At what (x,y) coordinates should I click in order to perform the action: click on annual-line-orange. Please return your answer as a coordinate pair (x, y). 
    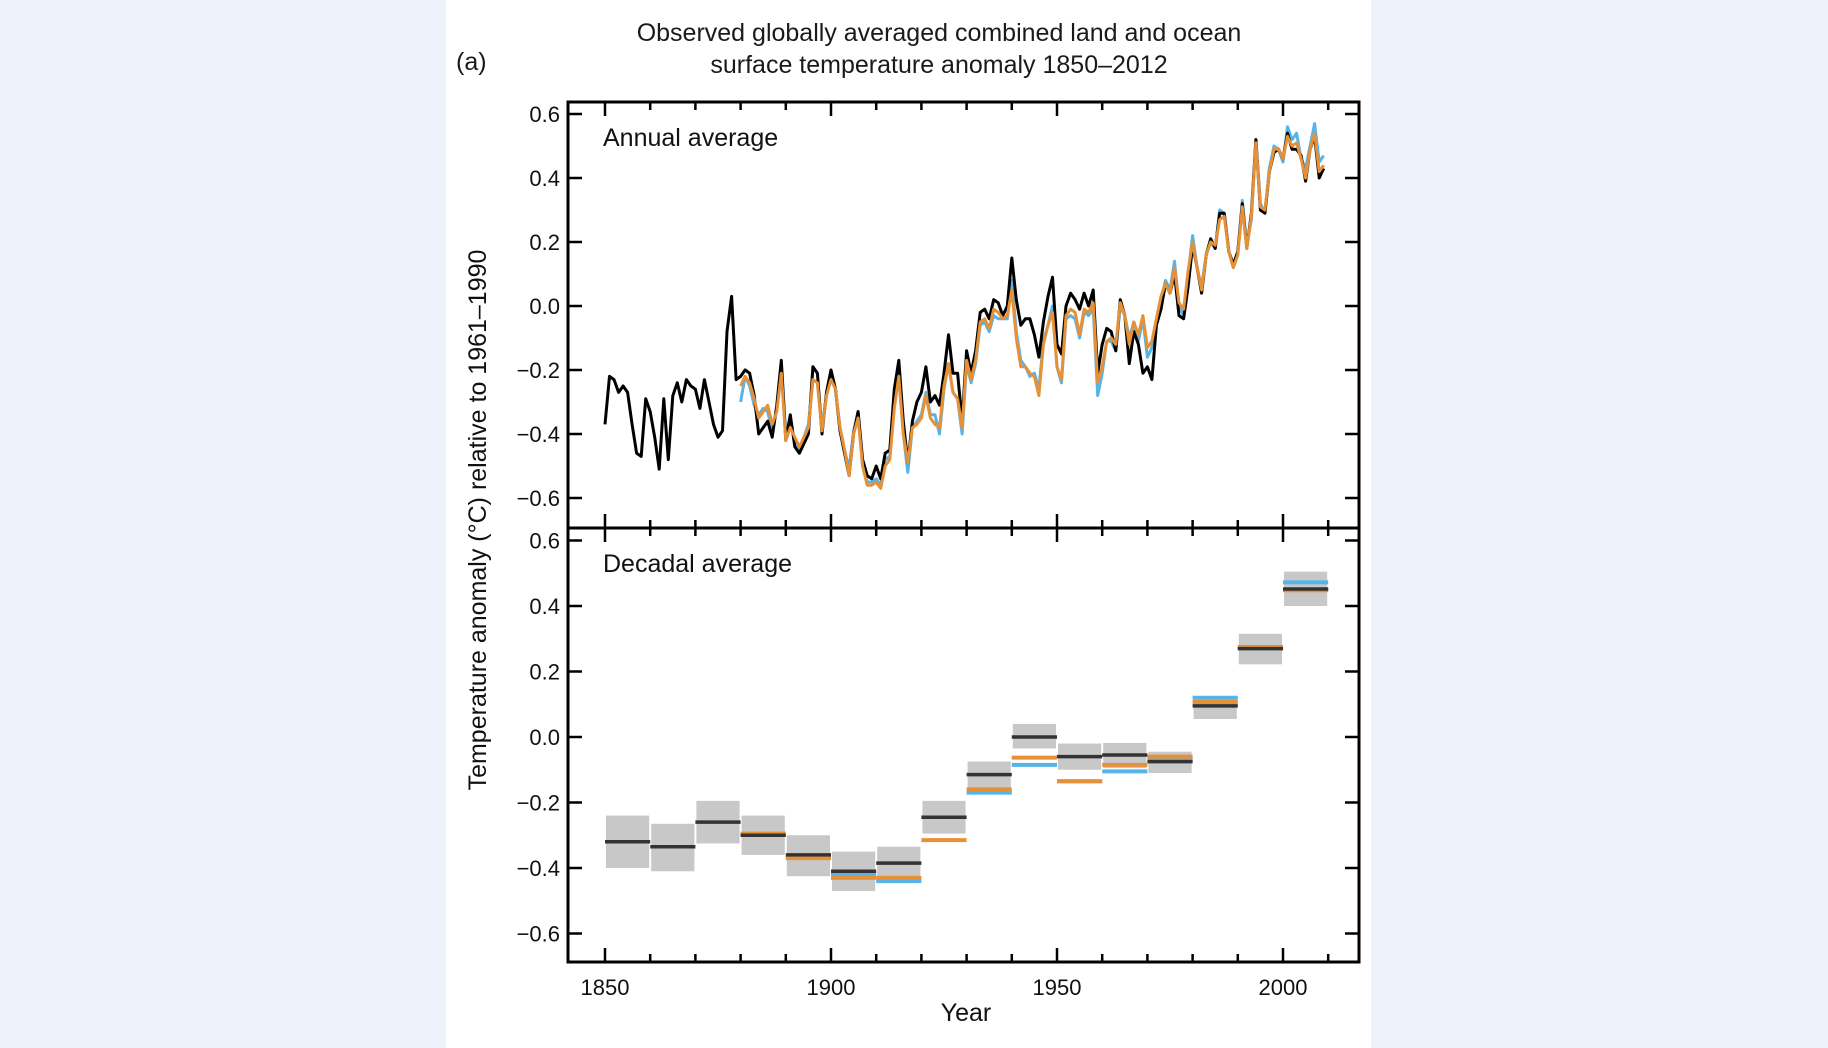
    Looking at the image, I should click on (1032, 310).